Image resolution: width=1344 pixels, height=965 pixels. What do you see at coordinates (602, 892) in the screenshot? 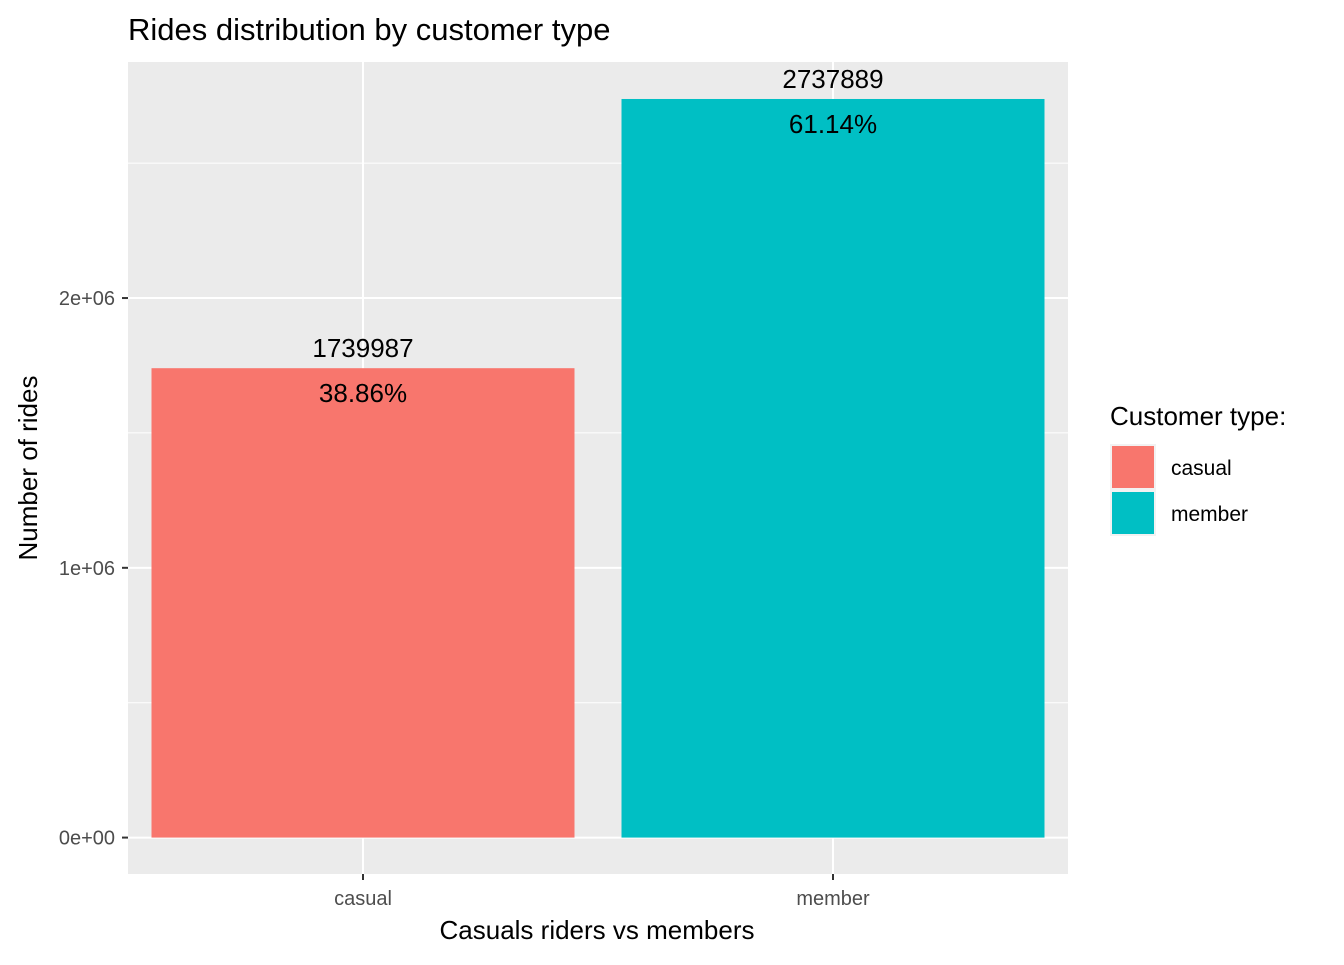
I see `x-axis: casual member` at bounding box center [602, 892].